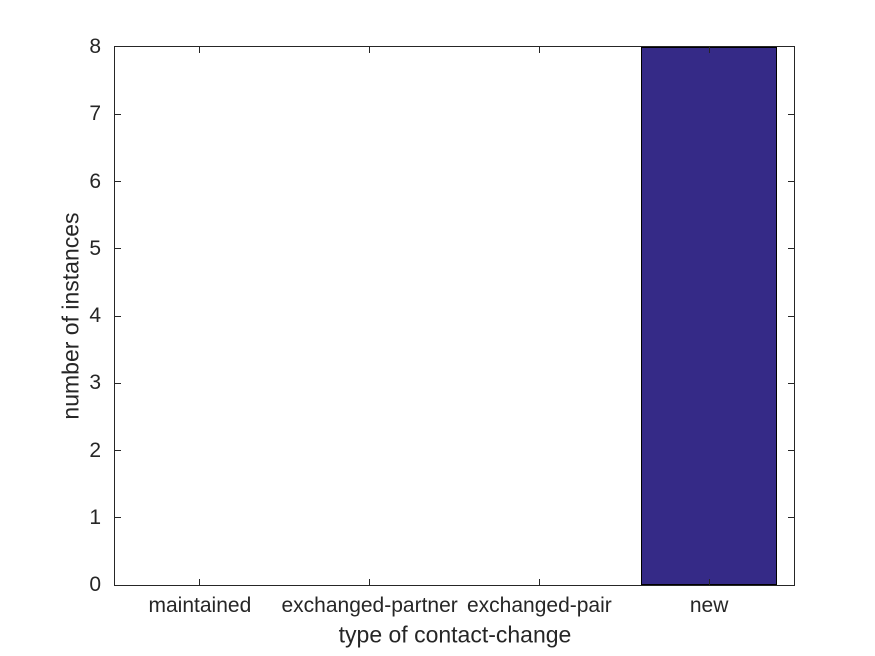 The height and width of the screenshot is (656, 875). Describe the element at coordinates (95, 450) in the screenshot. I see `y-tick-label: 2` at that location.